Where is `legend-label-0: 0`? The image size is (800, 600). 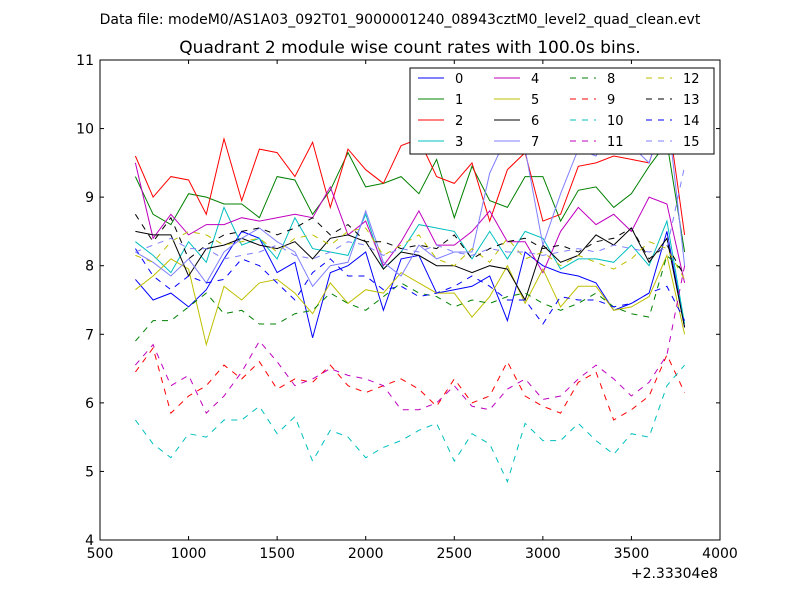
legend-label-0: 0 is located at coordinates (459, 79).